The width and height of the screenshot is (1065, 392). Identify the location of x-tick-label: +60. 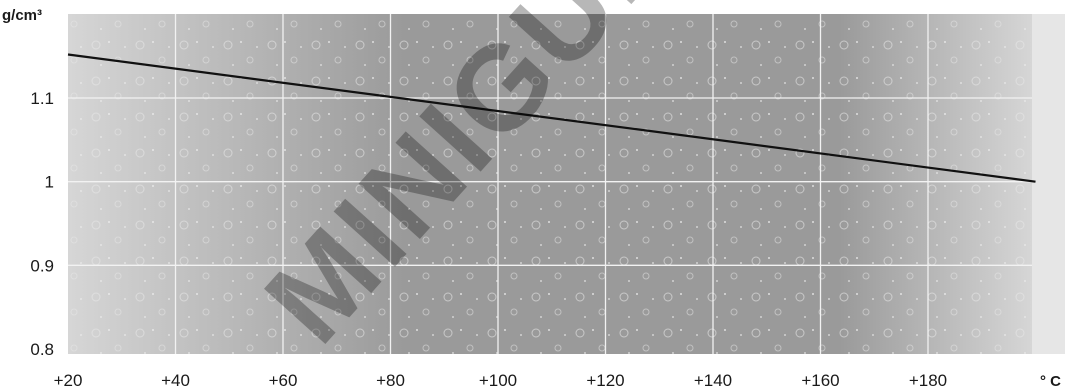
(283, 380).